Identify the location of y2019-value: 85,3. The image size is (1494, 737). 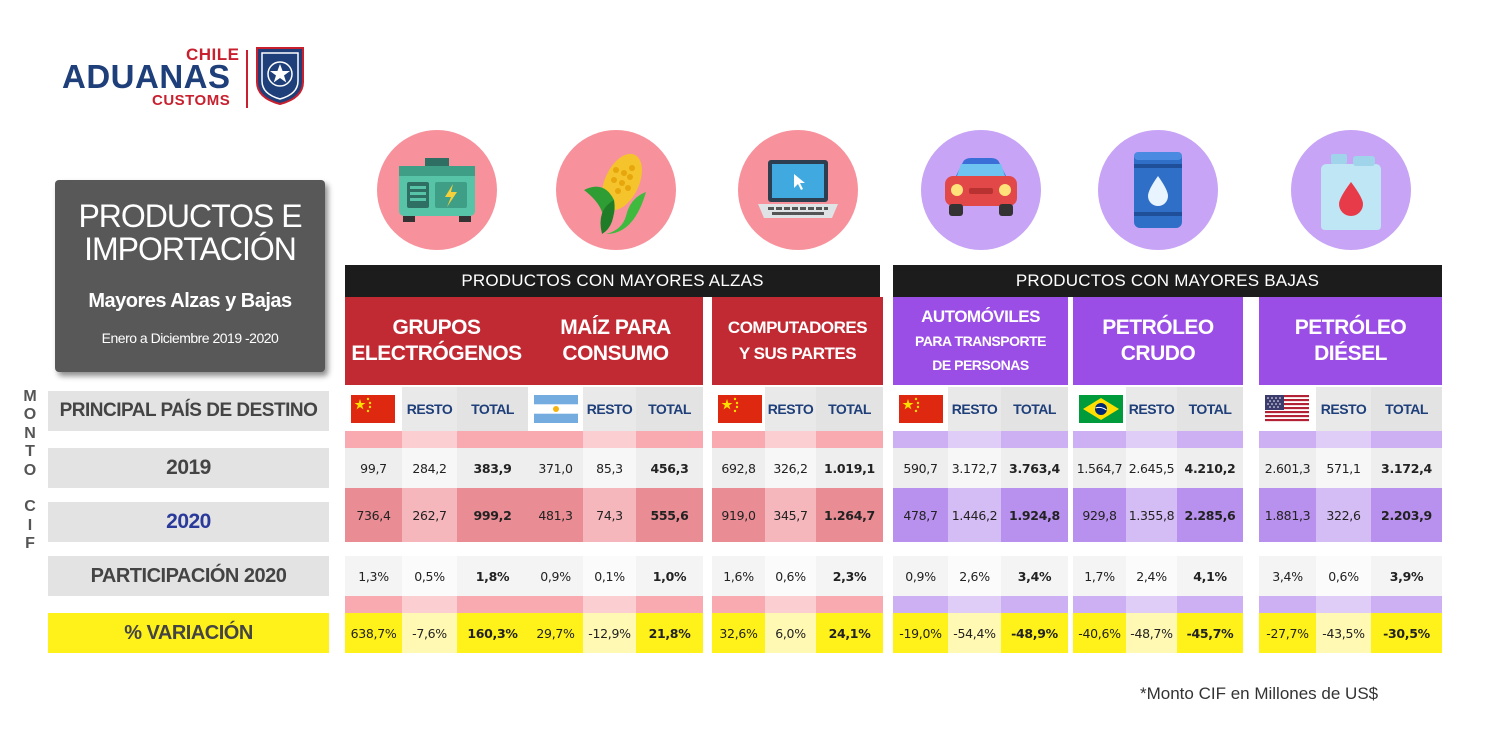
(609, 468).